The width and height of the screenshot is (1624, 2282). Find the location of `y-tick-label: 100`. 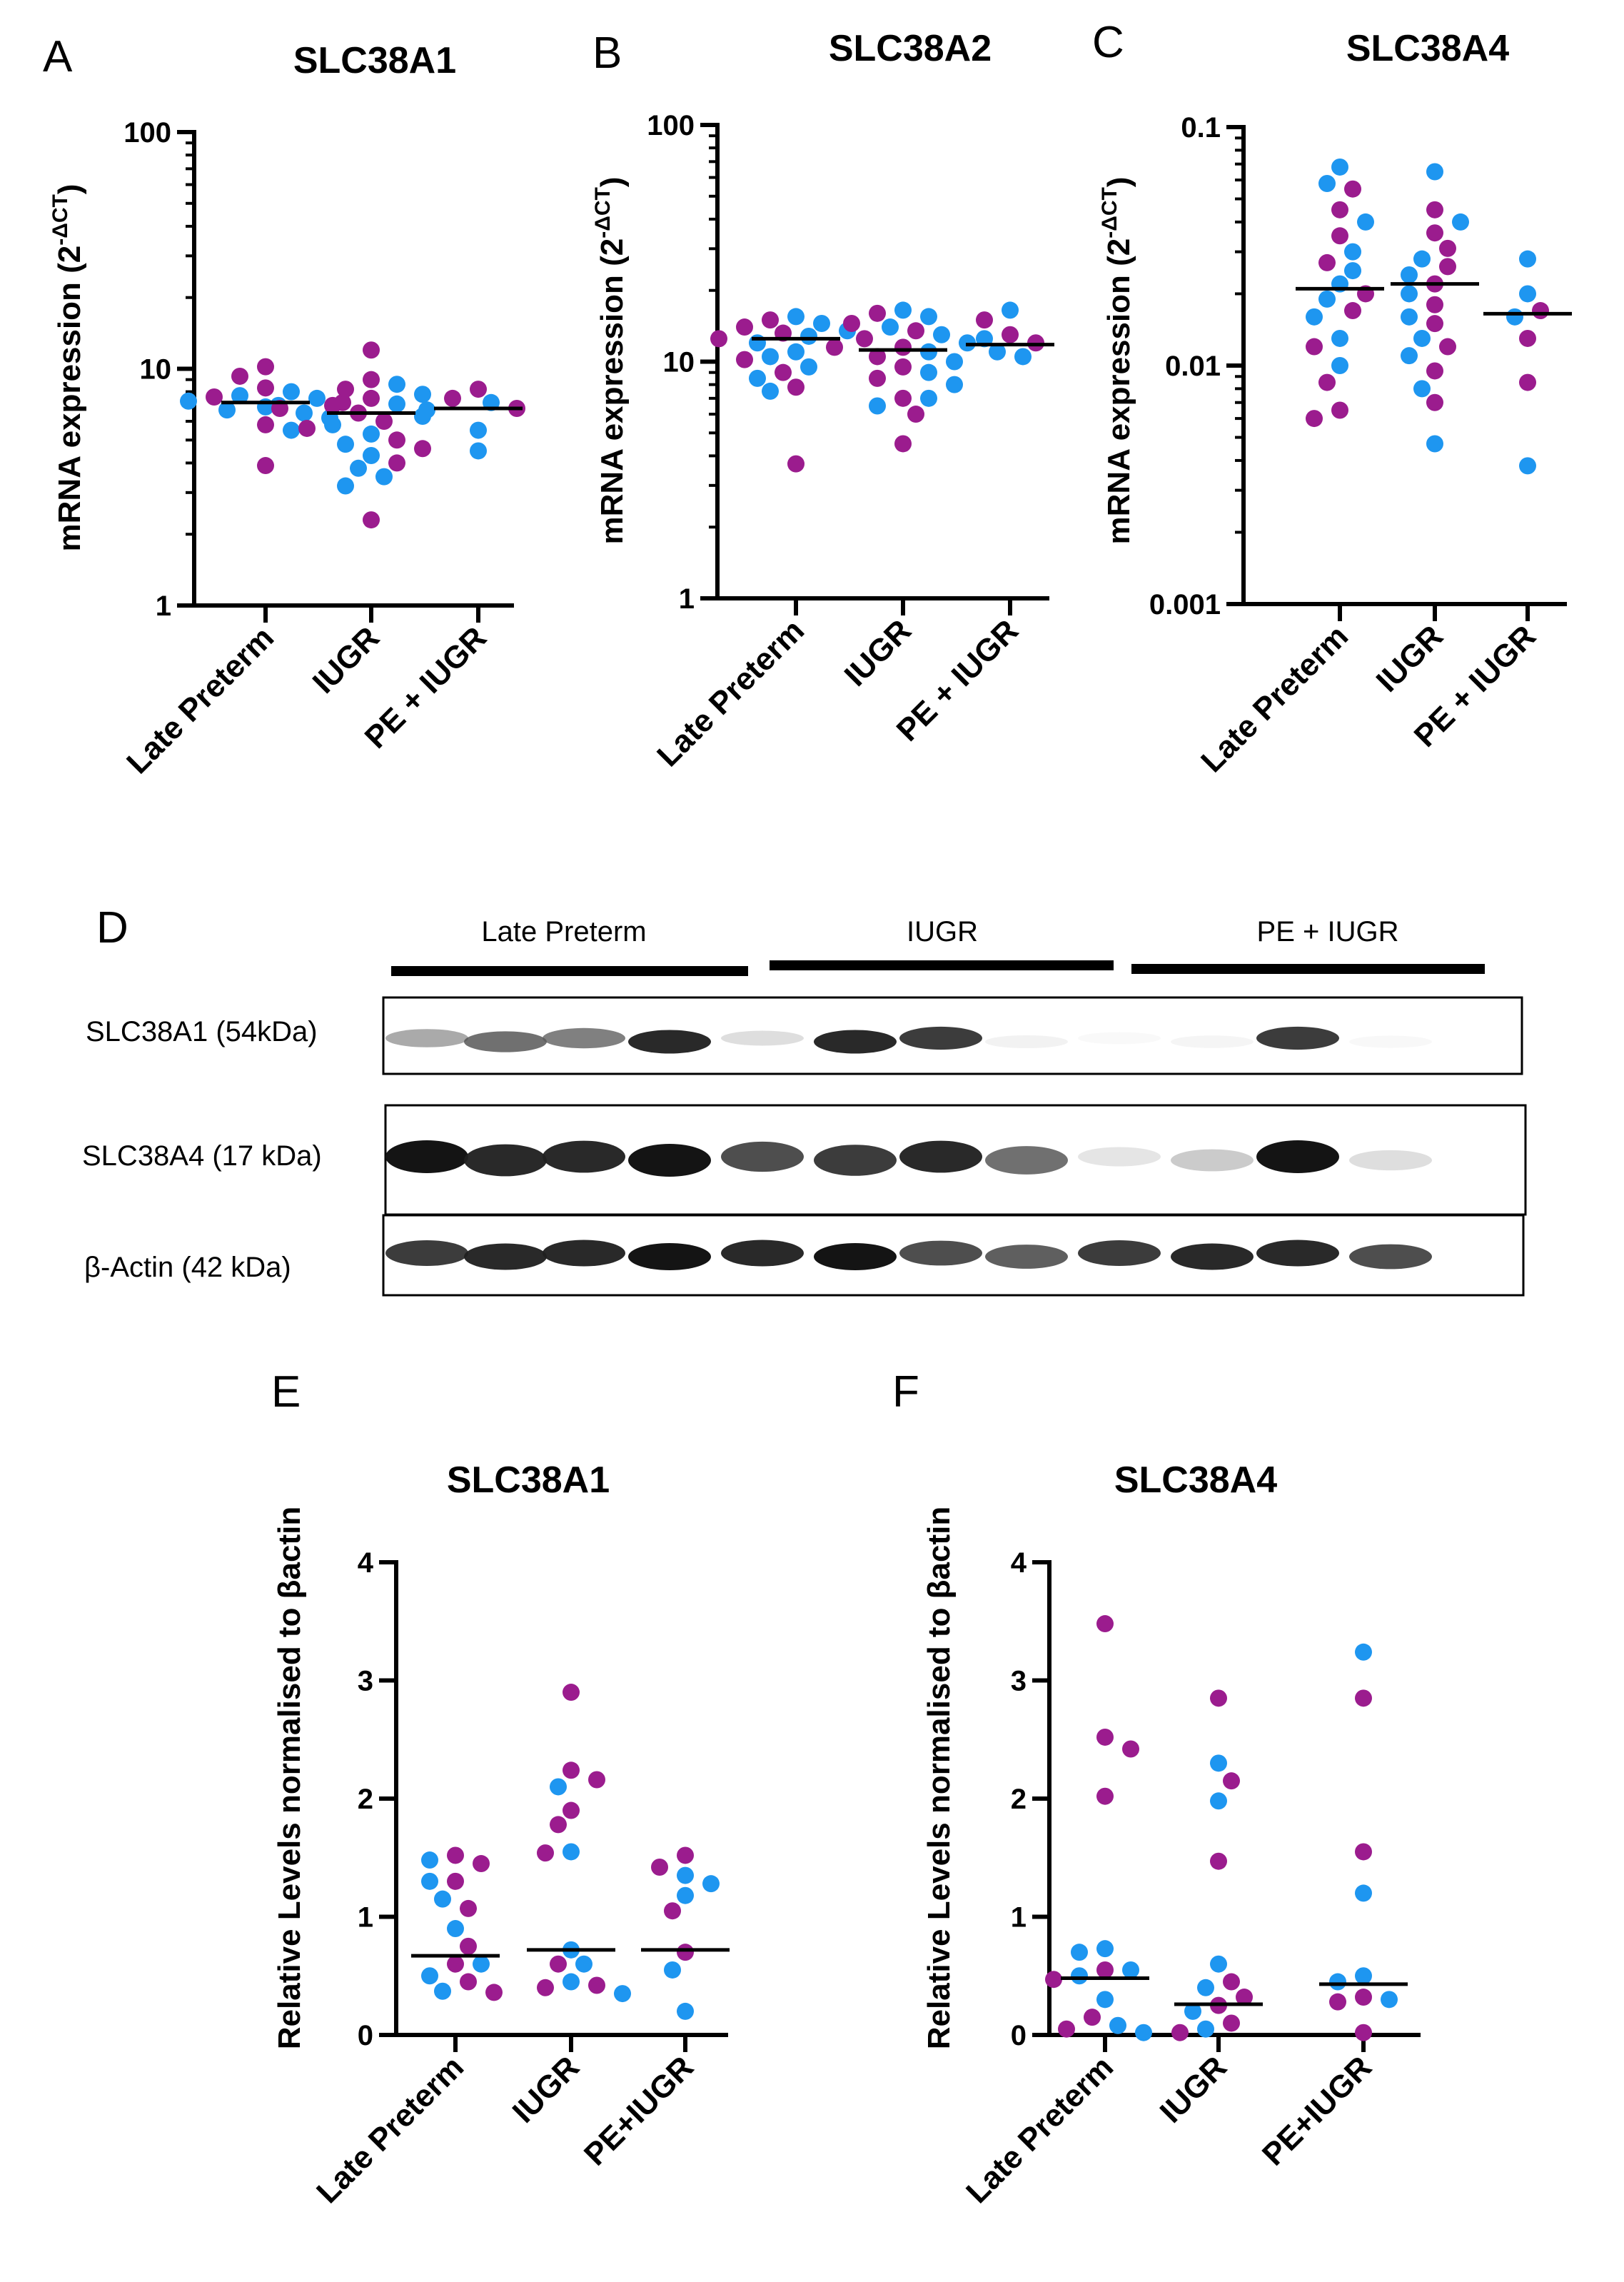

y-tick-label: 100 is located at coordinates (671, 126).